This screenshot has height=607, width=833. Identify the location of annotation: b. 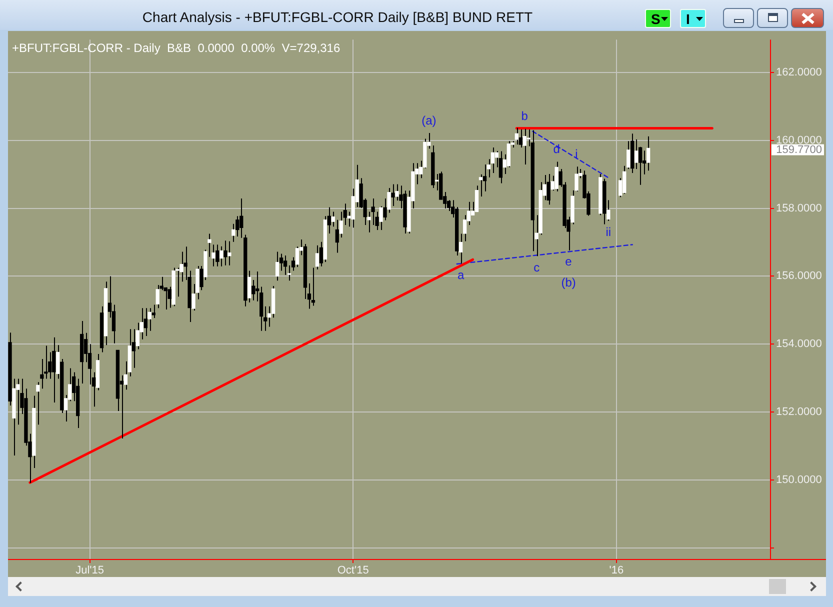
(524, 116).